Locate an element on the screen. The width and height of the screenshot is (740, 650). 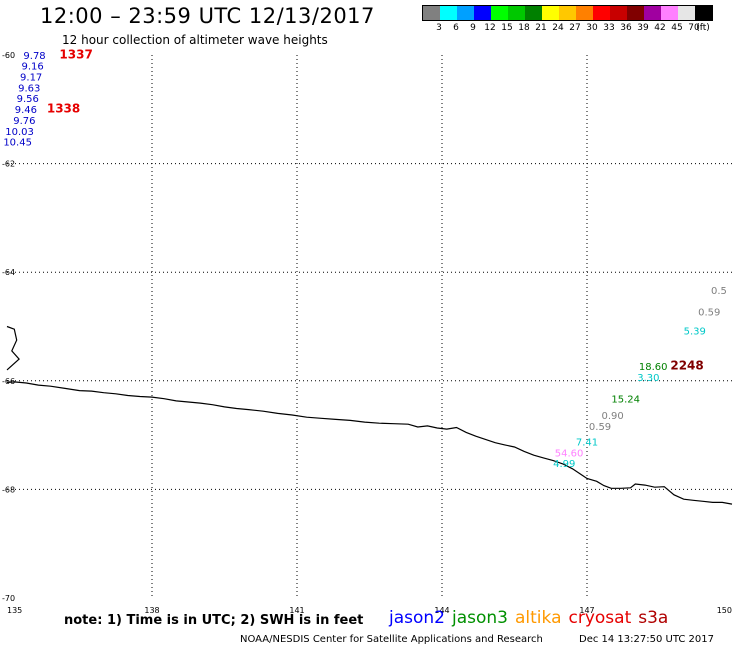
legend-label: 18 is located at coordinates (524, 28).